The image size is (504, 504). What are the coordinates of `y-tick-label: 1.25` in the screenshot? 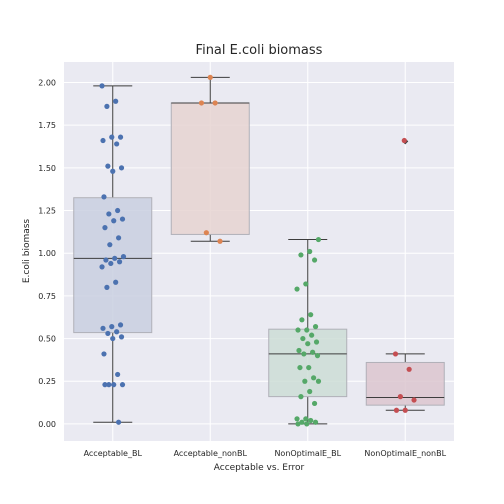 It's located at (47, 211).